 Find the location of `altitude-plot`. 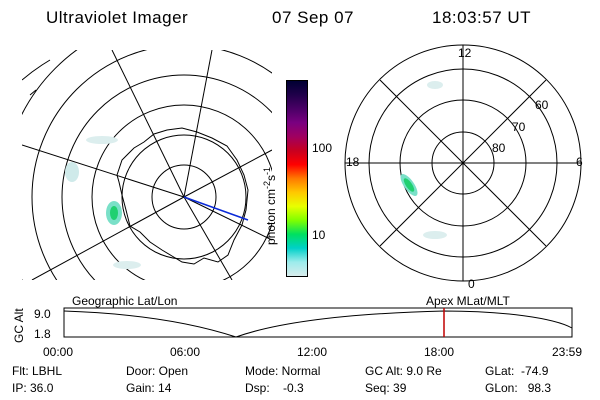

altitude-plot is located at coordinates (318, 322).